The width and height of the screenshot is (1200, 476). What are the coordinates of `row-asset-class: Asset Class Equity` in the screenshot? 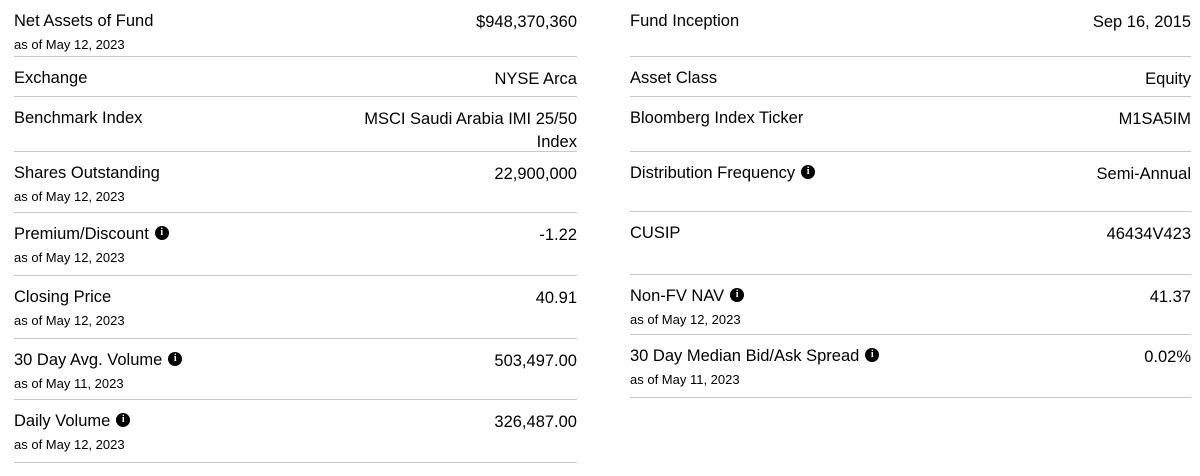 It's located at (910, 77).